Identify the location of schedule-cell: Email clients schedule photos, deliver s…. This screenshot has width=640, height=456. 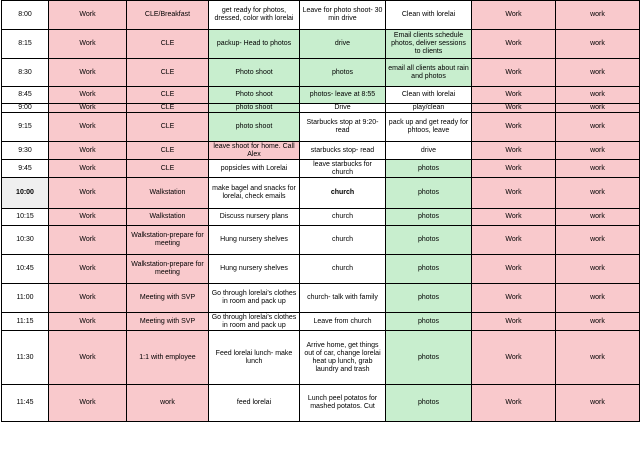
(428, 44).